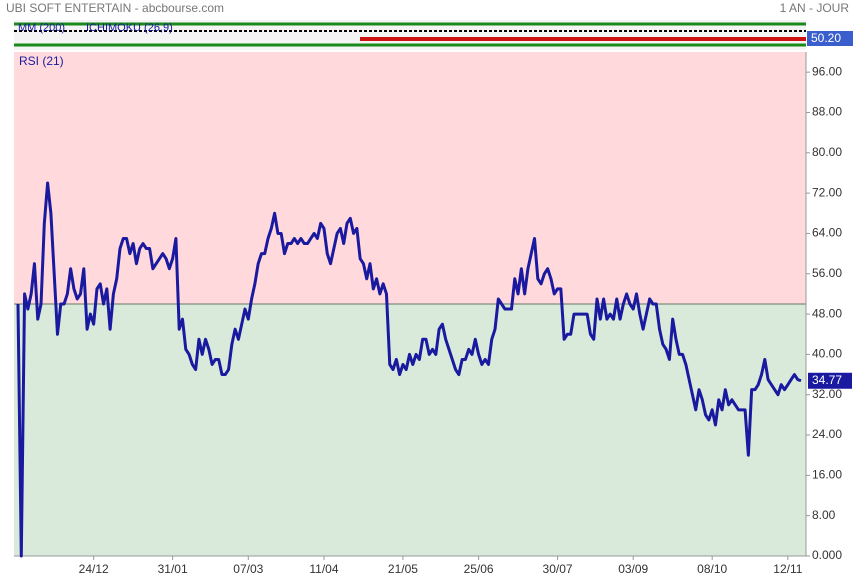 This screenshot has height=580, width=855. Describe the element at coordinates (115, 8) in the screenshot. I see `chart-title: UBI SOFT ENTERTAIN - abcbourse.com` at that location.